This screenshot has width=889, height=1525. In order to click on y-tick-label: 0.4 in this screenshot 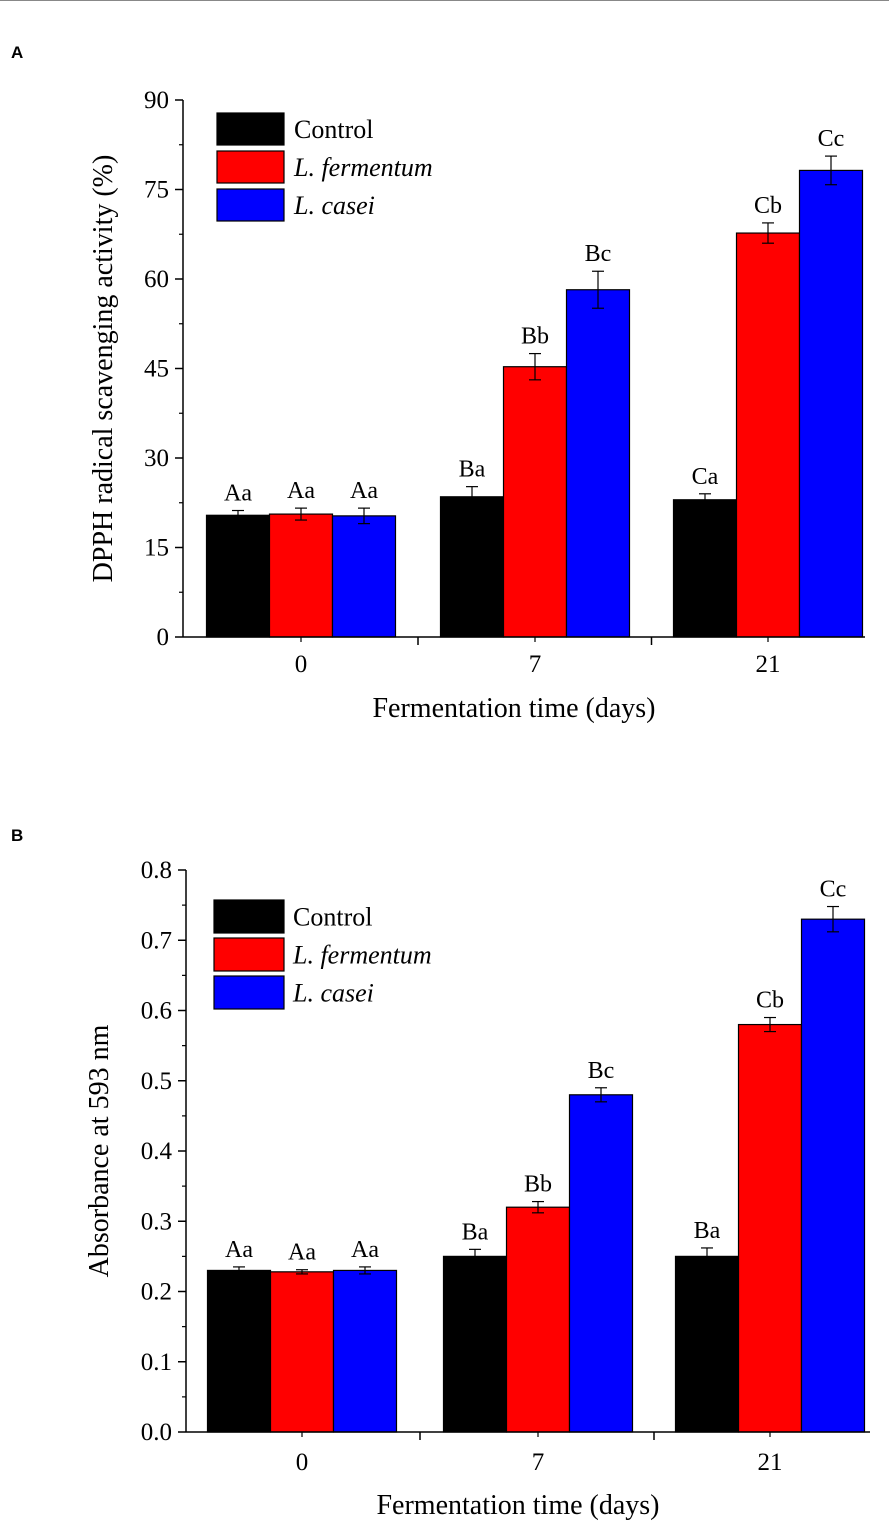, I will do `click(157, 1151)`.